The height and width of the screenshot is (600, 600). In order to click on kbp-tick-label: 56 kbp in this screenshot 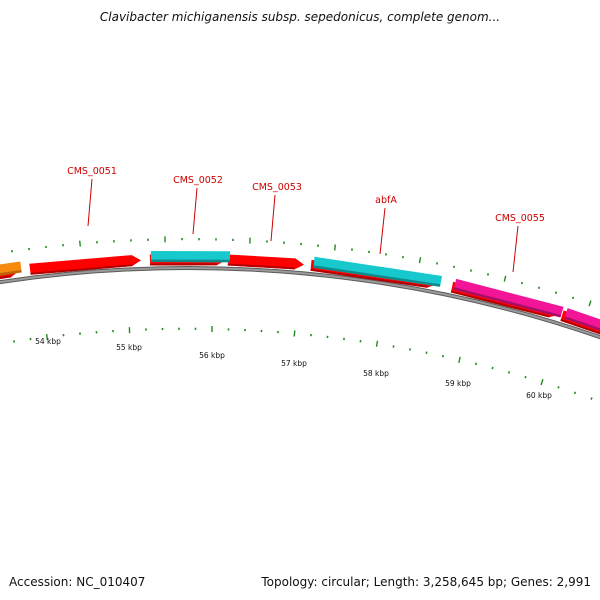, I will do `click(212, 355)`.